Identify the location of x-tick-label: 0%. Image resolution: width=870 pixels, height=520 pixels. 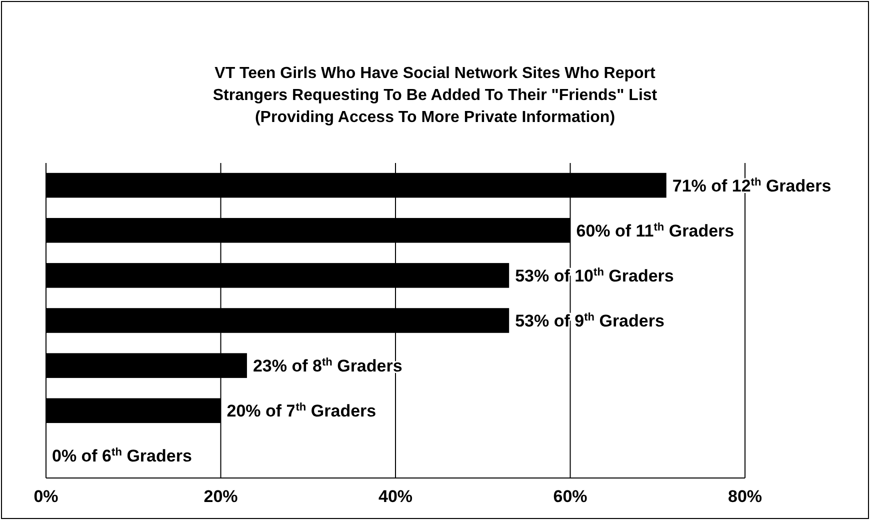
(46, 496).